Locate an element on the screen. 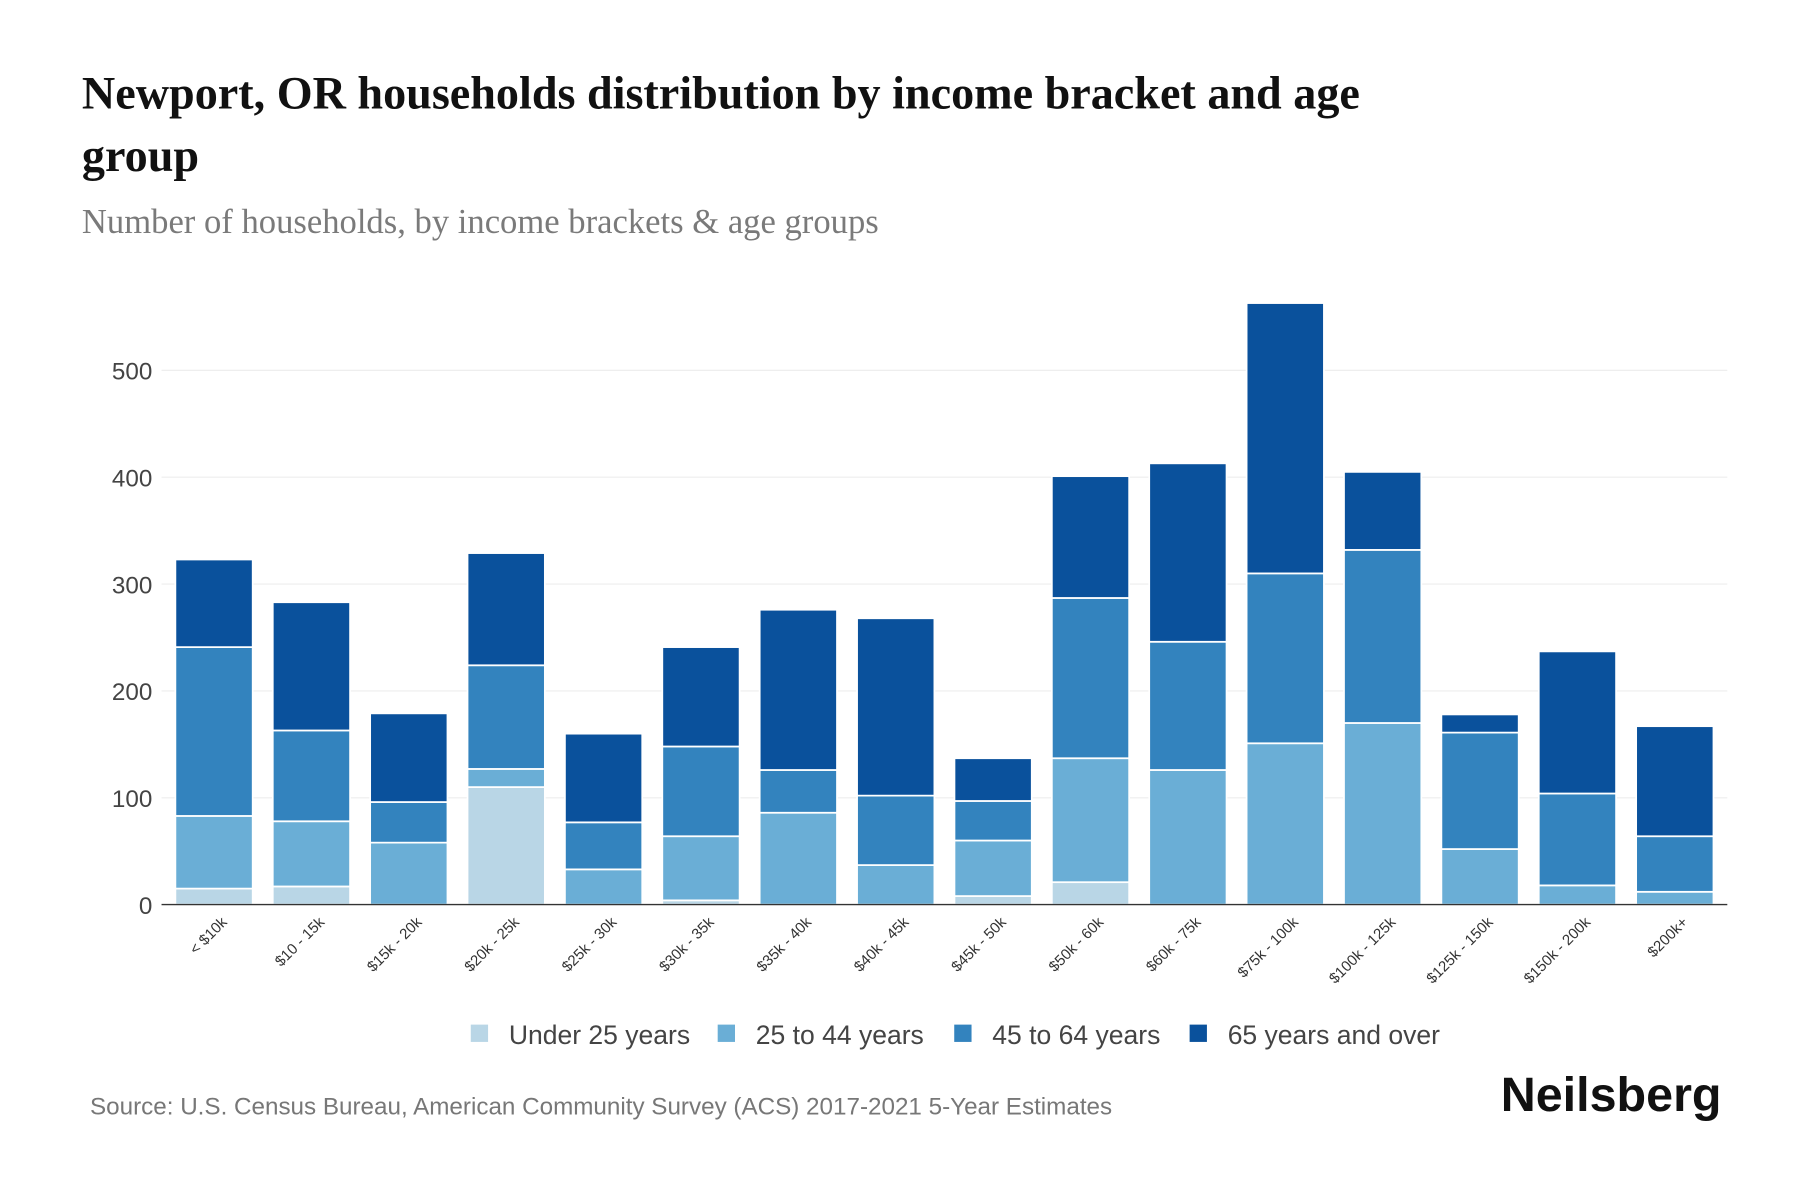  x-tick-label: $50k - 60k is located at coordinates (1077, 945).